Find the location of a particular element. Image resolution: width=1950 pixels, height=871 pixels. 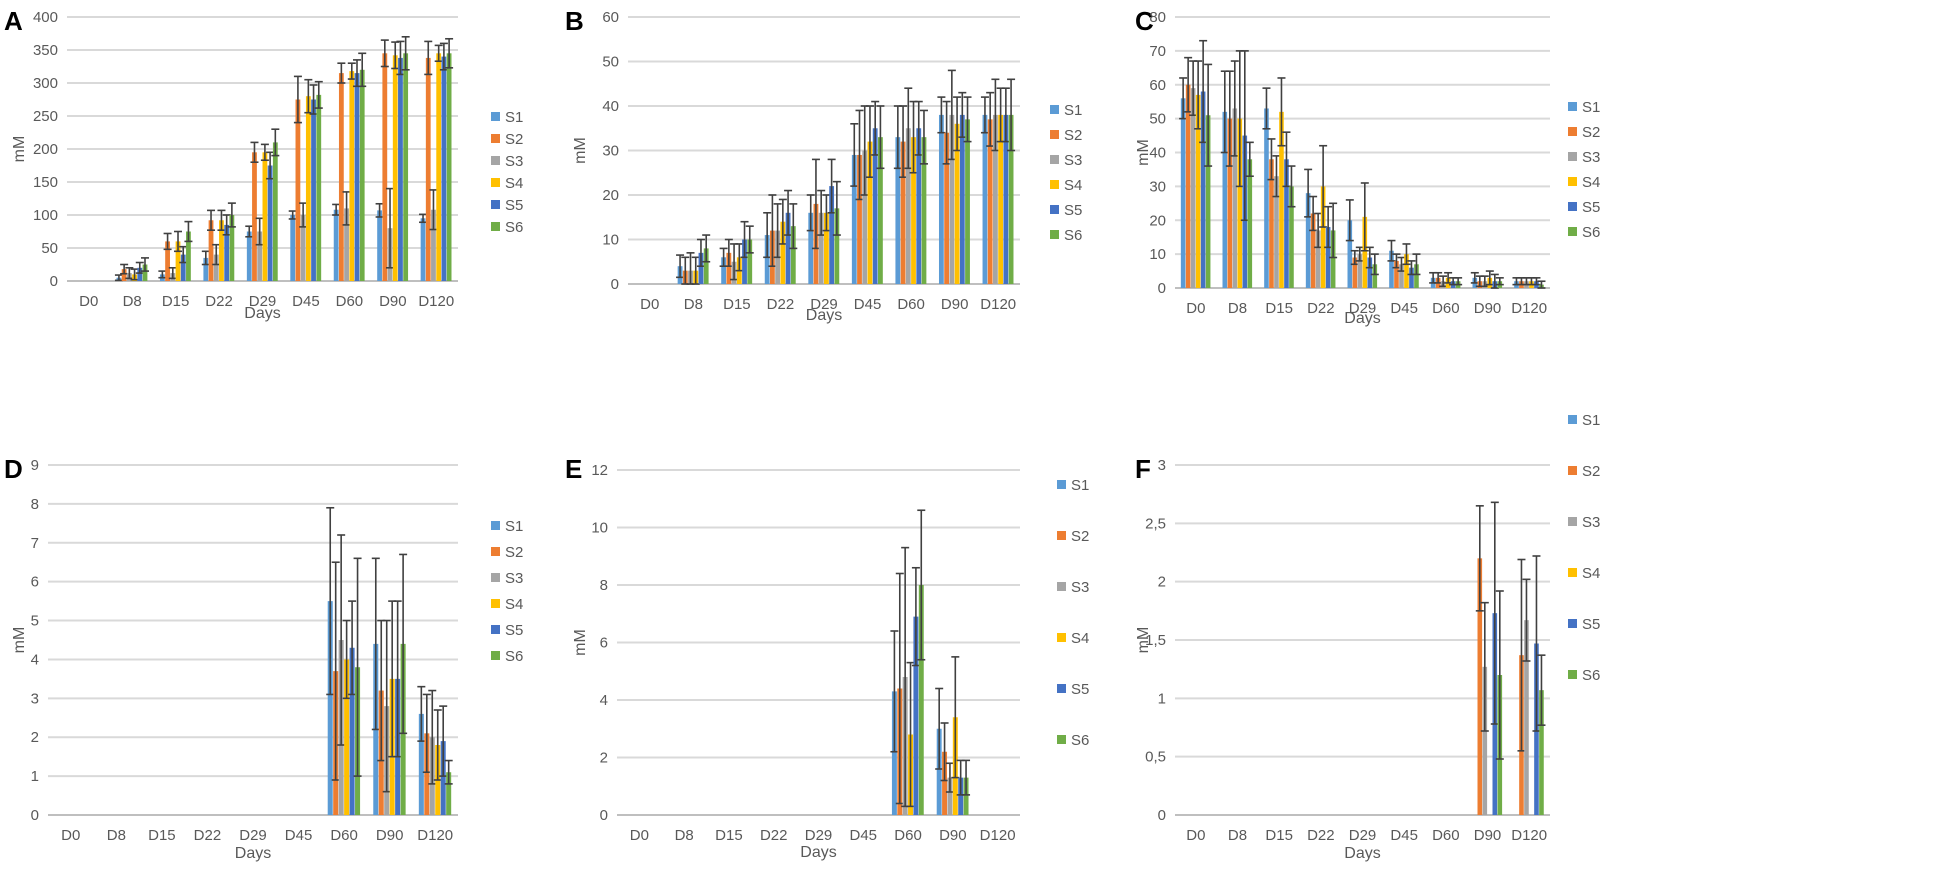

bar-s6-d60 is located at coordinates (362, 175).